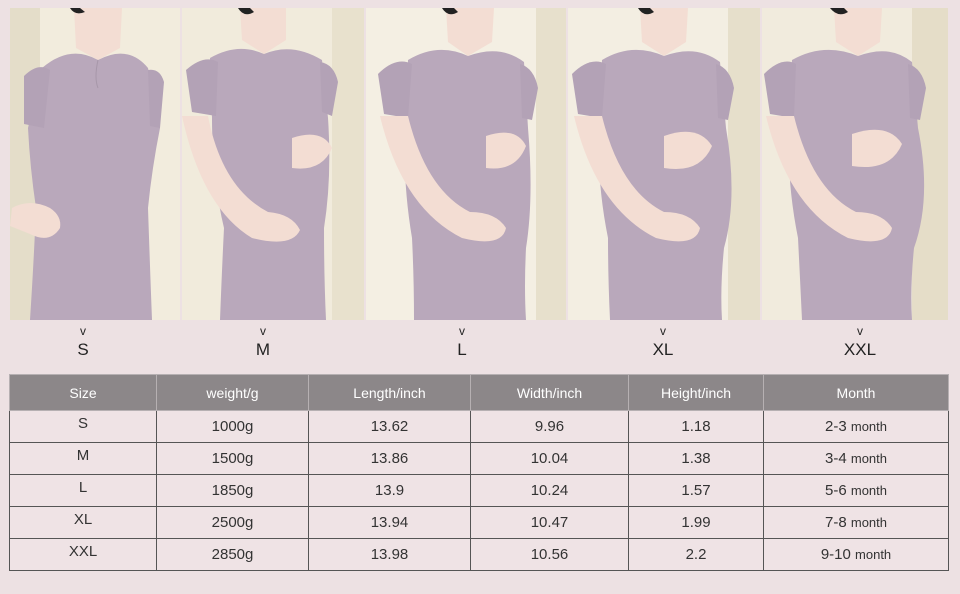 The width and height of the screenshot is (960, 594). I want to click on model-photo-xxl, so click(854, 164).